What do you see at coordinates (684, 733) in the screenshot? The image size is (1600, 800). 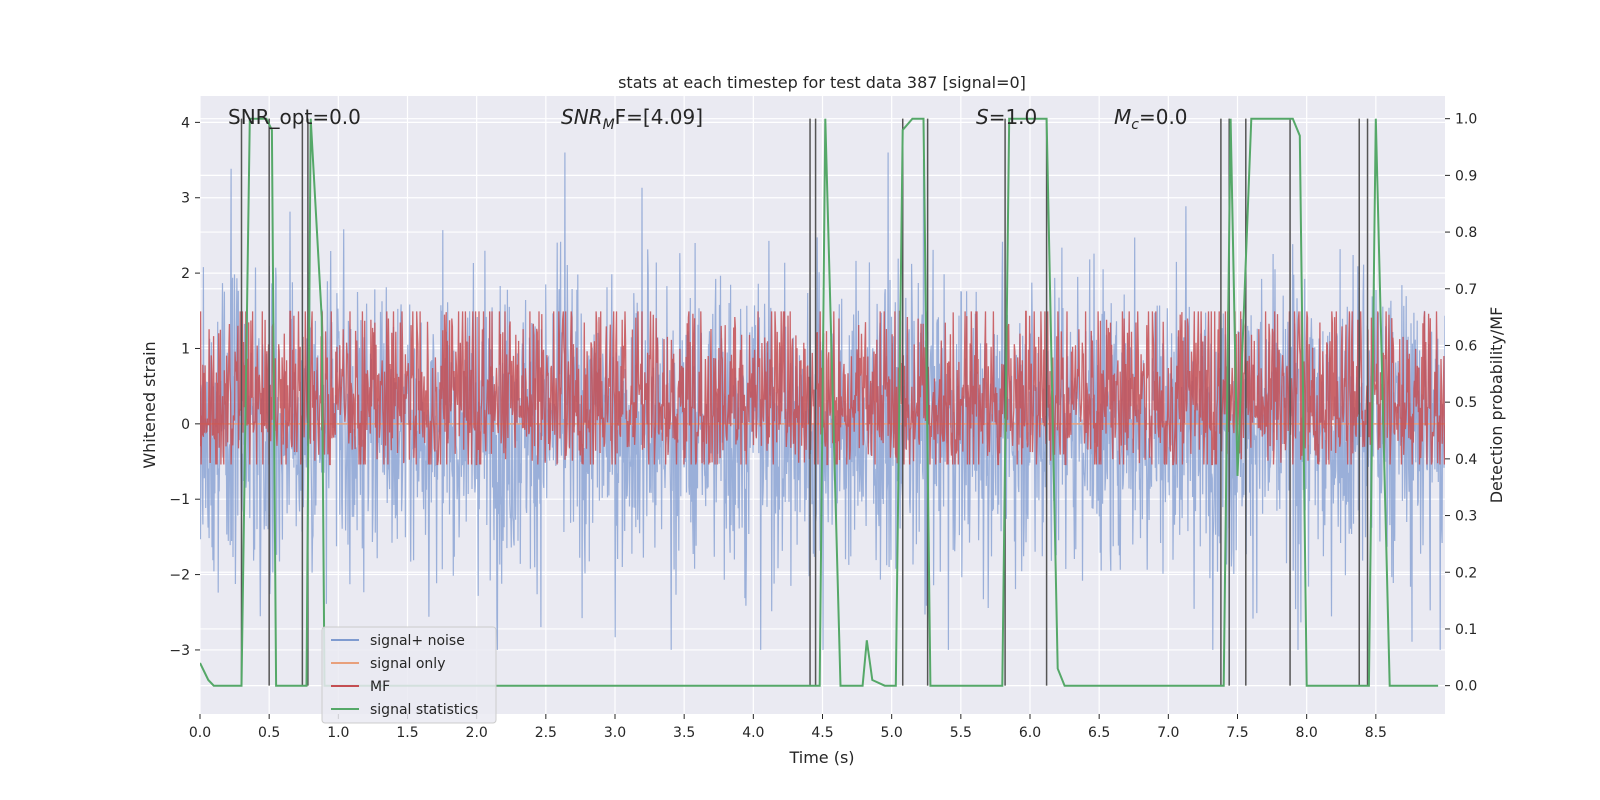 I see `x-tick-label: 3.5` at bounding box center [684, 733].